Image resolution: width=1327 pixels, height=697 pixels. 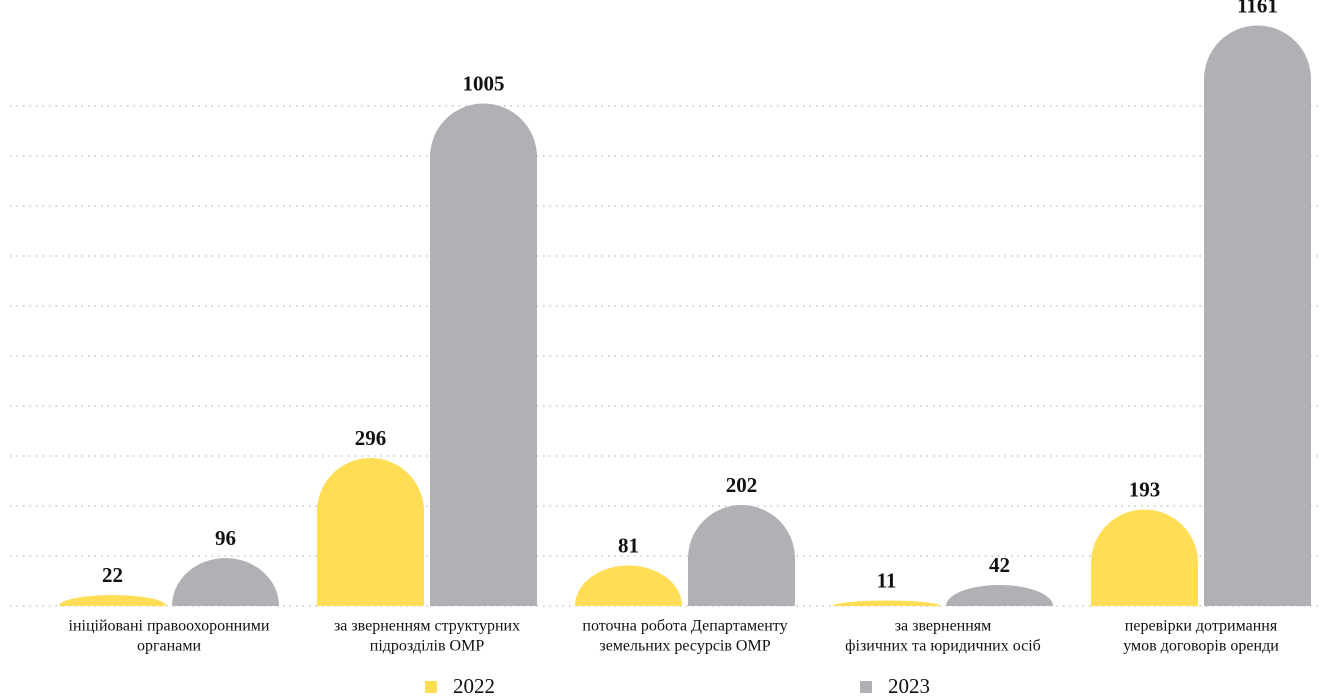 I want to click on x-tick-label: умов договорів оренди, so click(x=1201, y=646).